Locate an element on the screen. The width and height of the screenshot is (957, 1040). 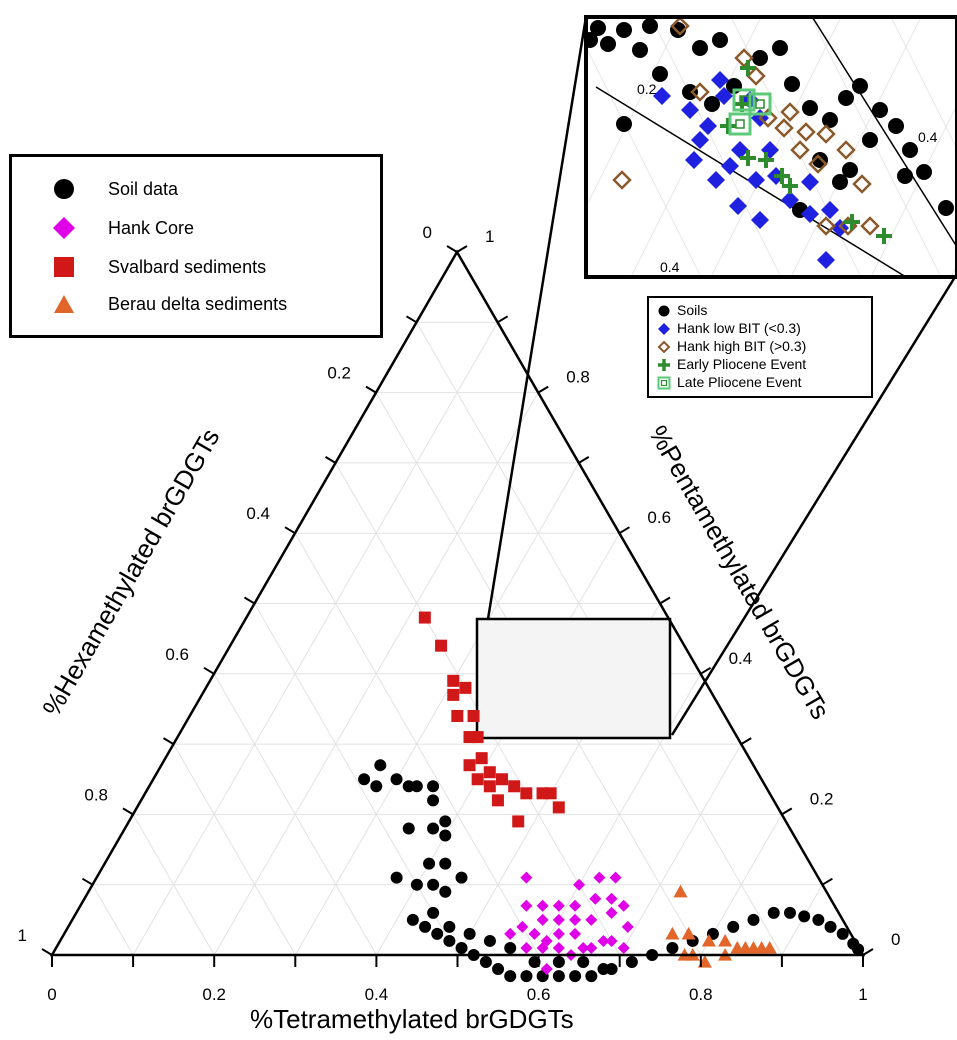
legend-item-berau: Berau delta sediments is located at coordinates (192, 303).